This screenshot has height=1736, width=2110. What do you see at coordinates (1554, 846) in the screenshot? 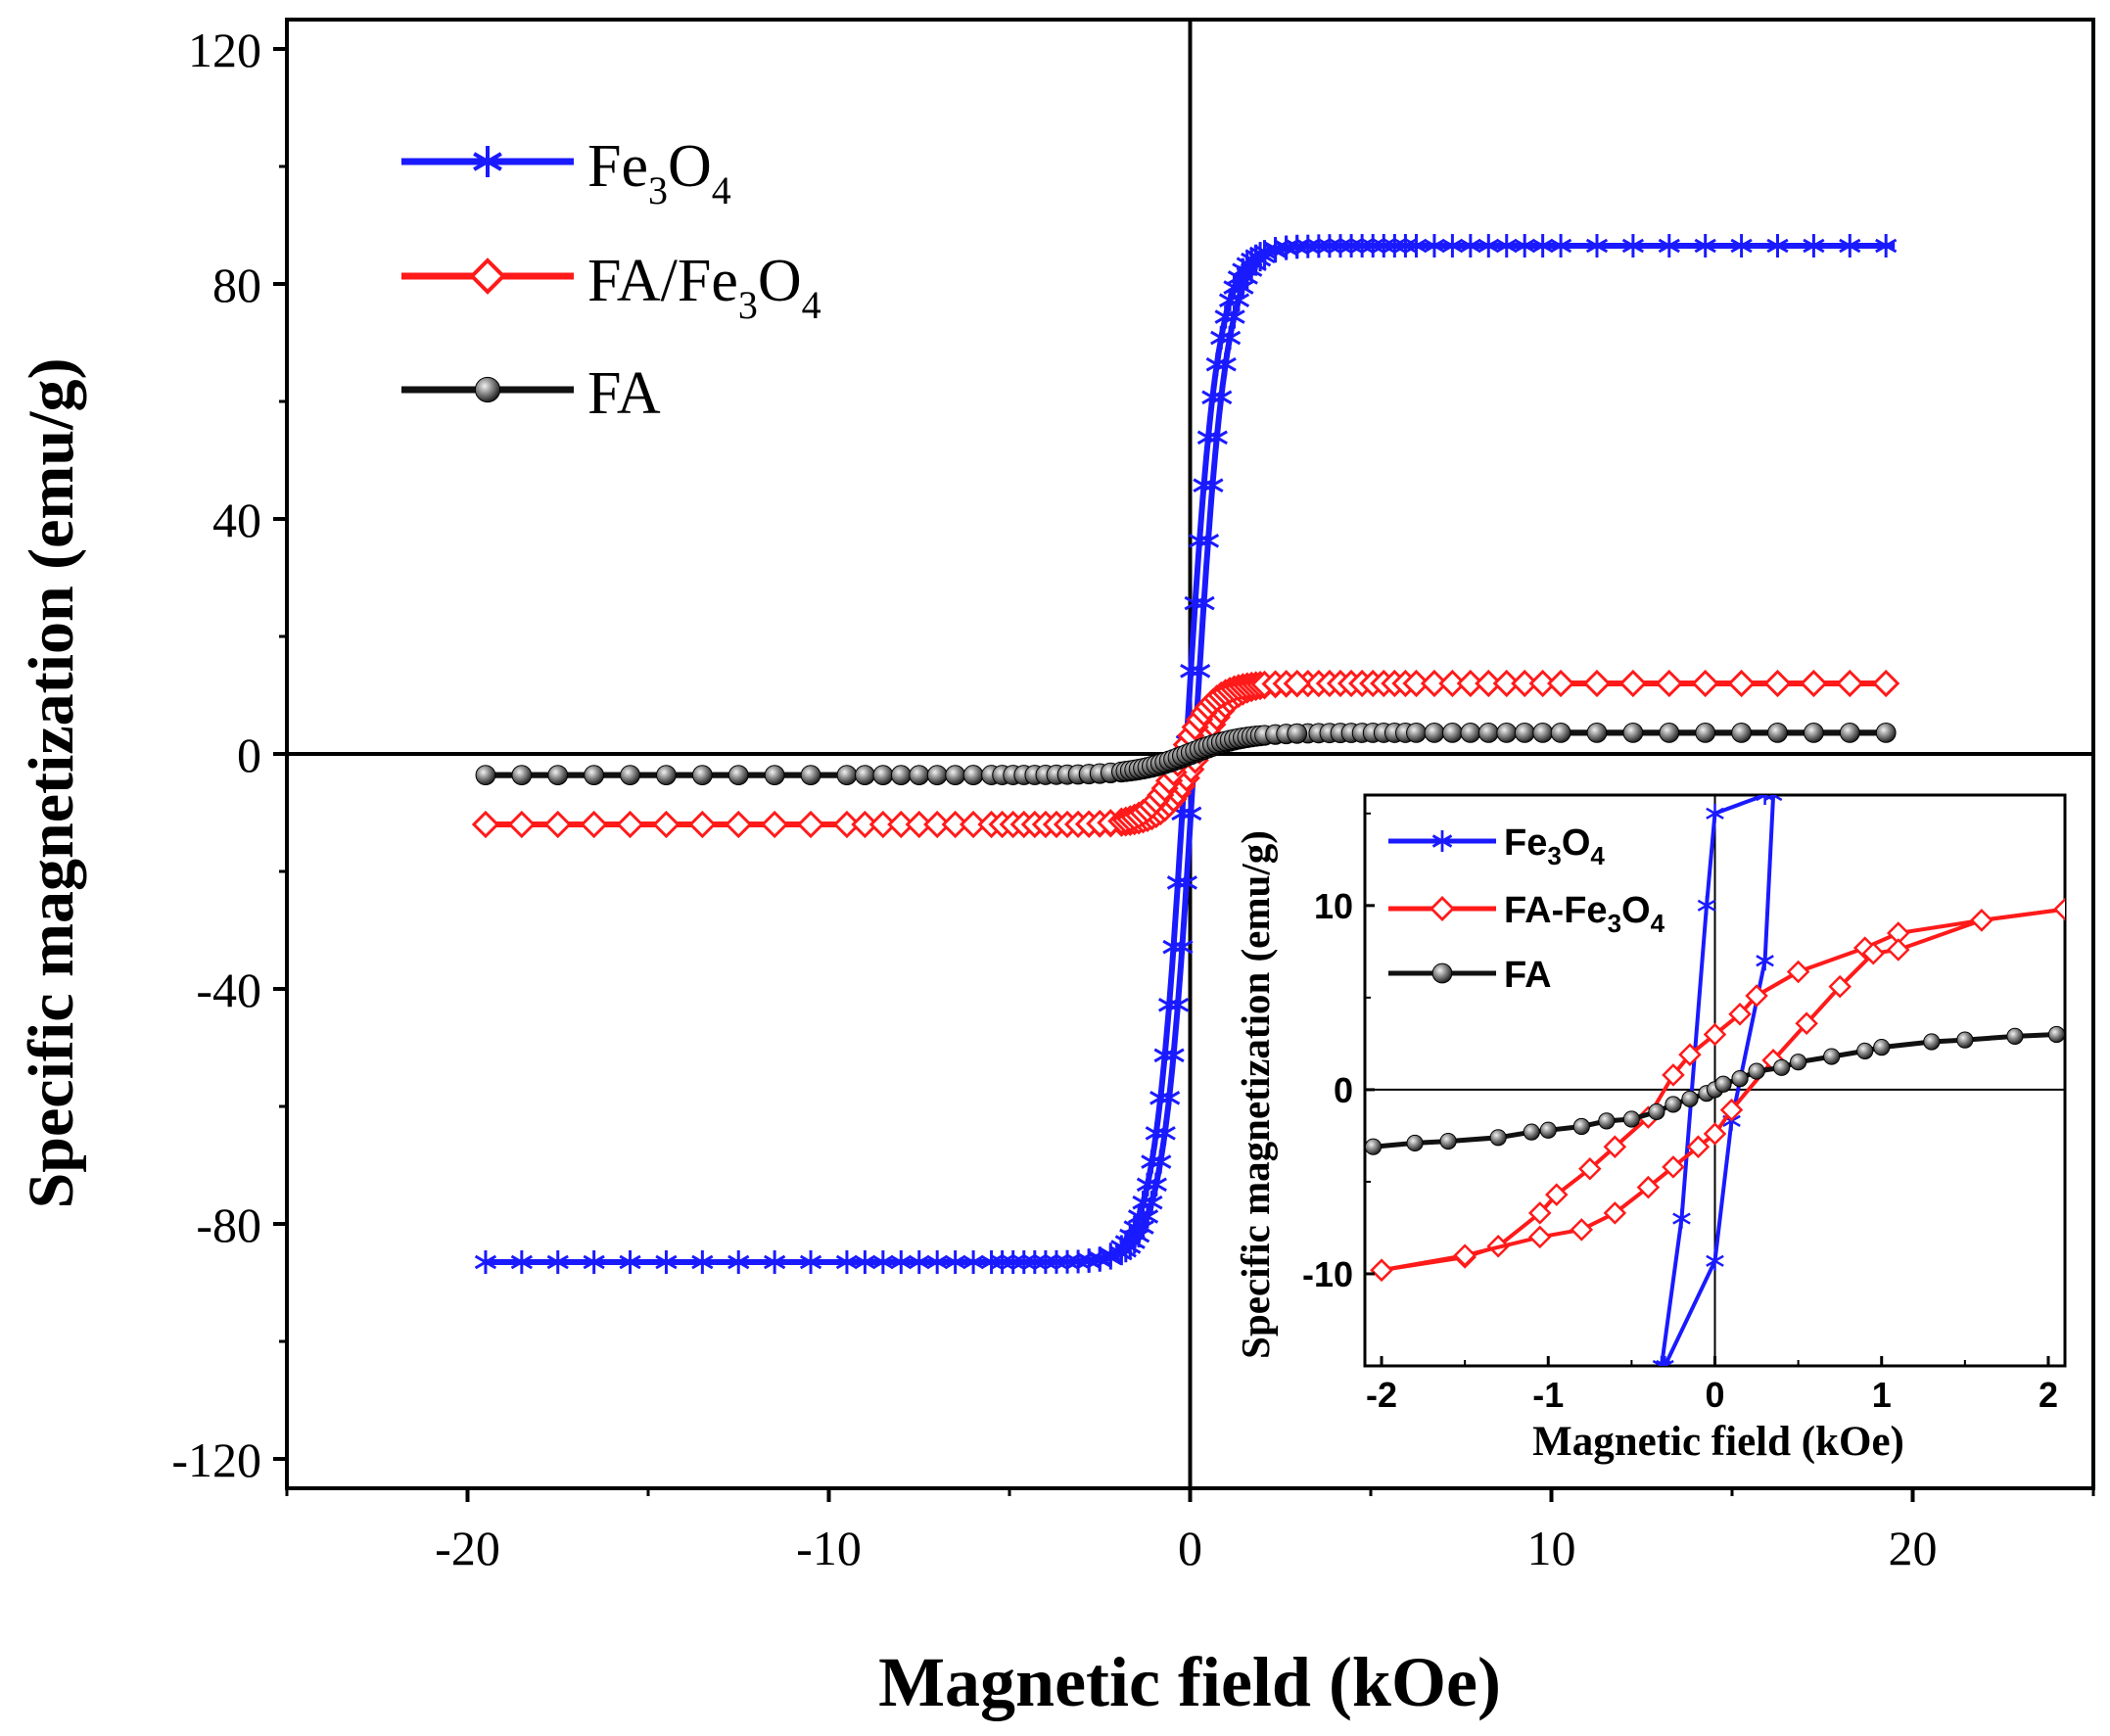
I see `inset-legend-label-fe3o4: Fe3O4` at bounding box center [1554, 846].